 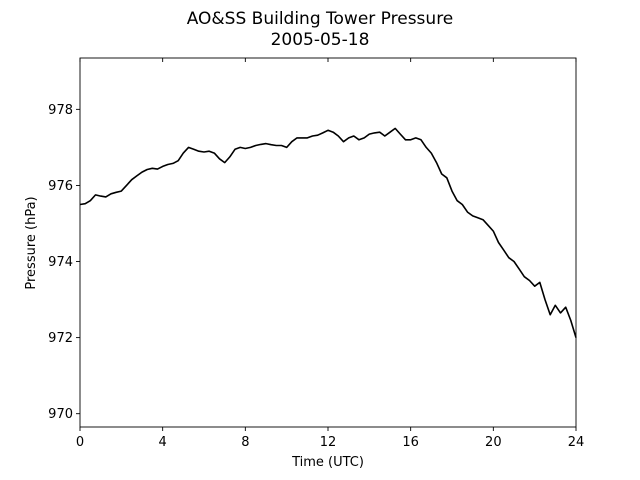 What do you see at coordinates (576, 442) in the screenshot?
I see `x-tick-label: 24` at bounding box center [576, 442].